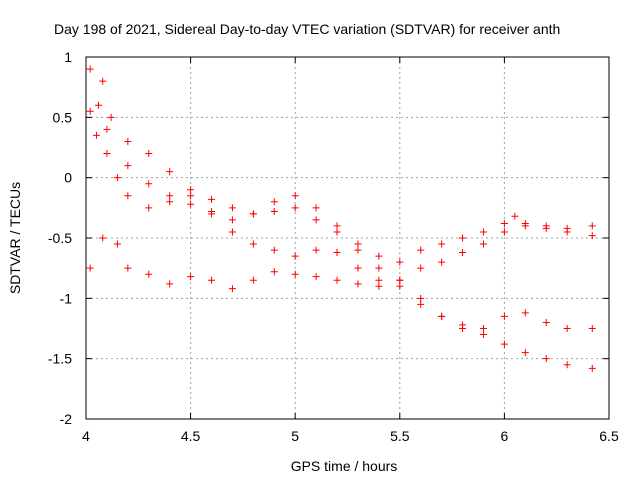  I want to click on y-tick-label: -1.5, so click(60, 359).